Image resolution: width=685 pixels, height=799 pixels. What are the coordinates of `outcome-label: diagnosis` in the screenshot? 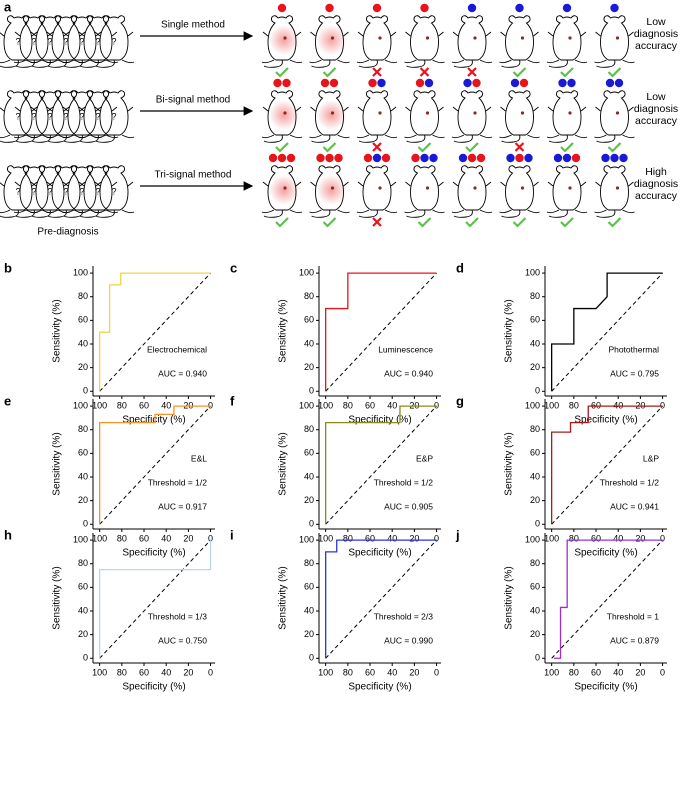 It's located at (656, 109).